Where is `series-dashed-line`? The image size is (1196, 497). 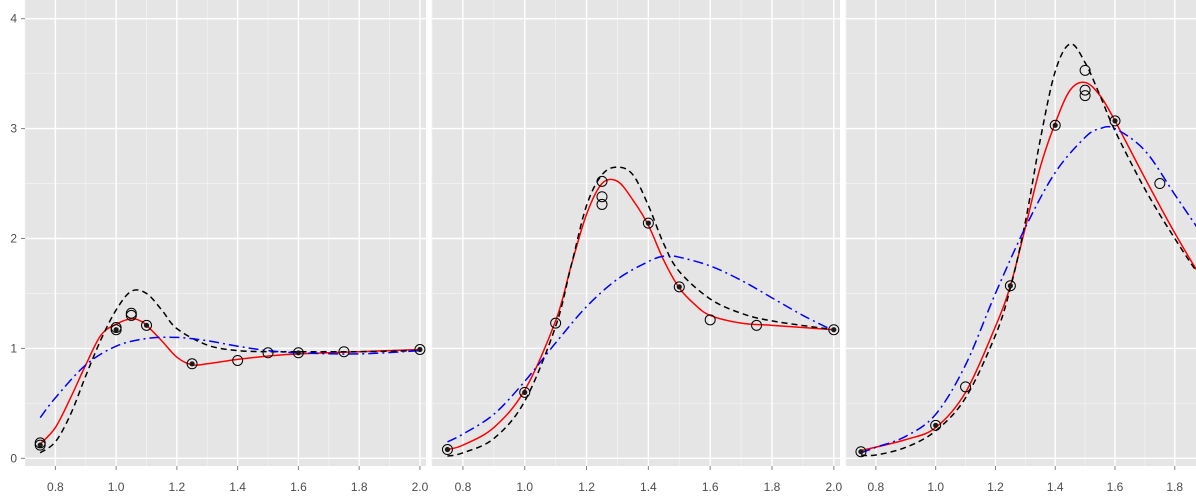 series-dashed-line is located at coordinates (229, 371).